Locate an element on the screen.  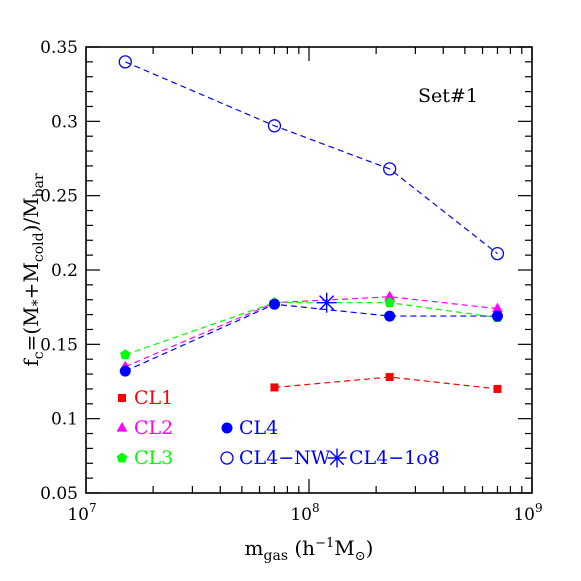
legend-label-cl3: CL3 is located at coordinates (153, 458).